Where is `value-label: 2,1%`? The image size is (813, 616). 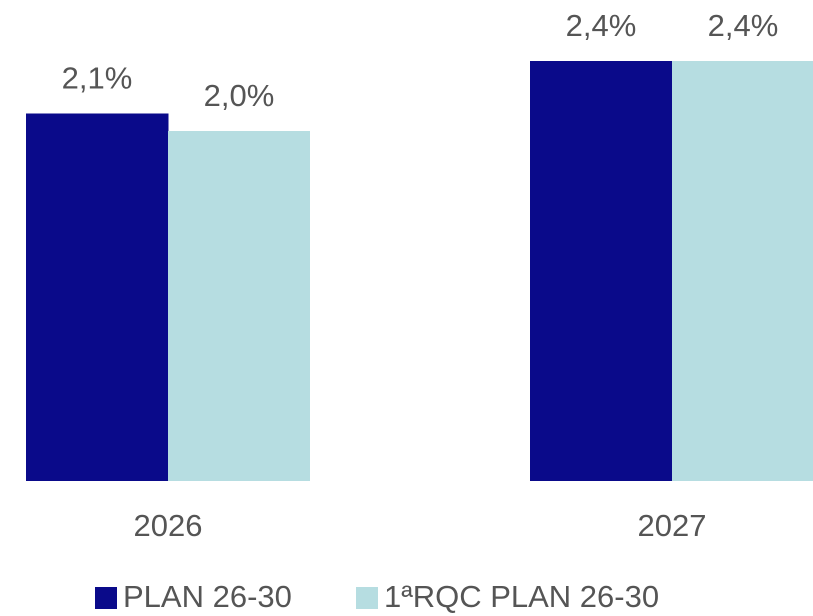
value-label: 2,1% is located at coordinates (97, 78).